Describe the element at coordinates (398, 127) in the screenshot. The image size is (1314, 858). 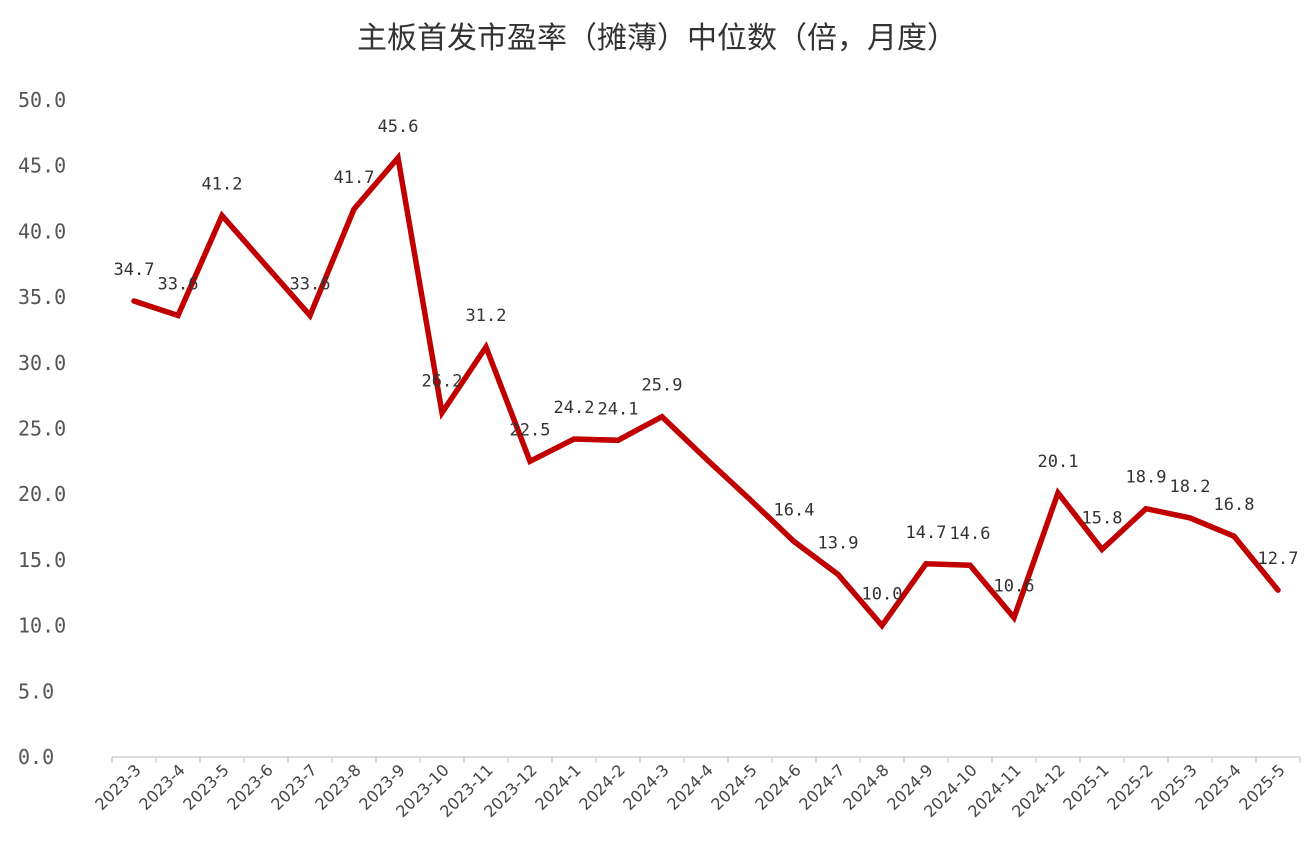
I see `data-label: 45.6` at that location.